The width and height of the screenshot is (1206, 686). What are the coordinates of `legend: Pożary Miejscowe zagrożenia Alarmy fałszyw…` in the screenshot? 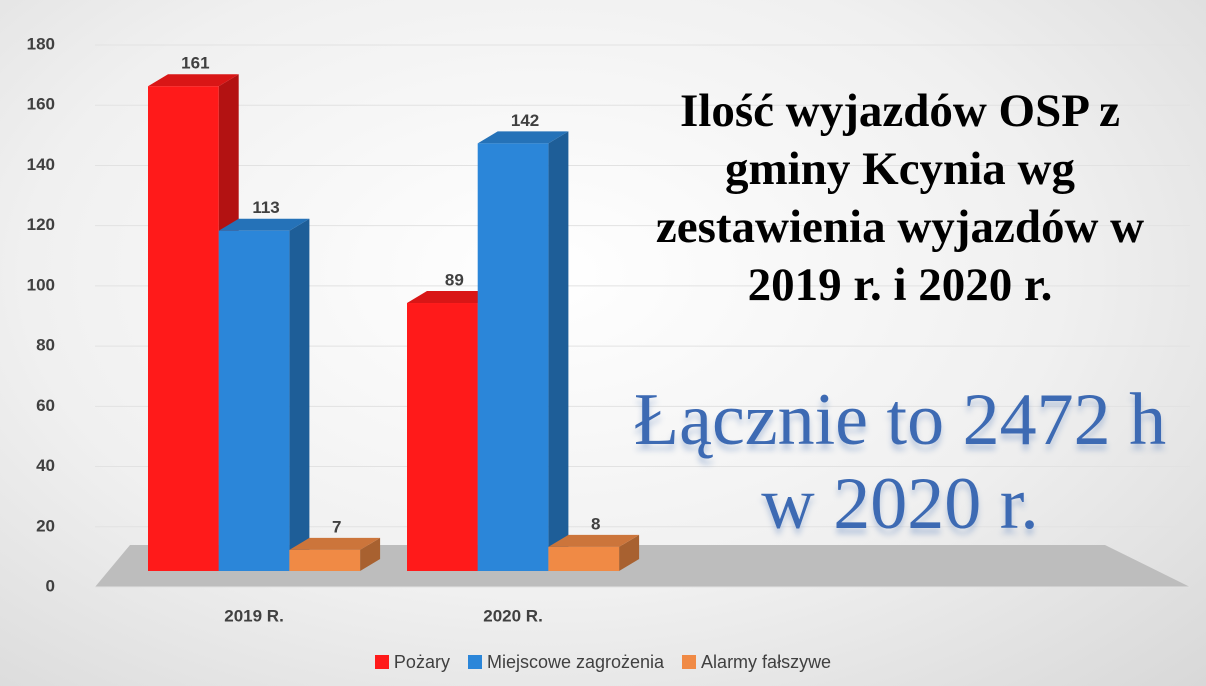 It's located at (603, 662).